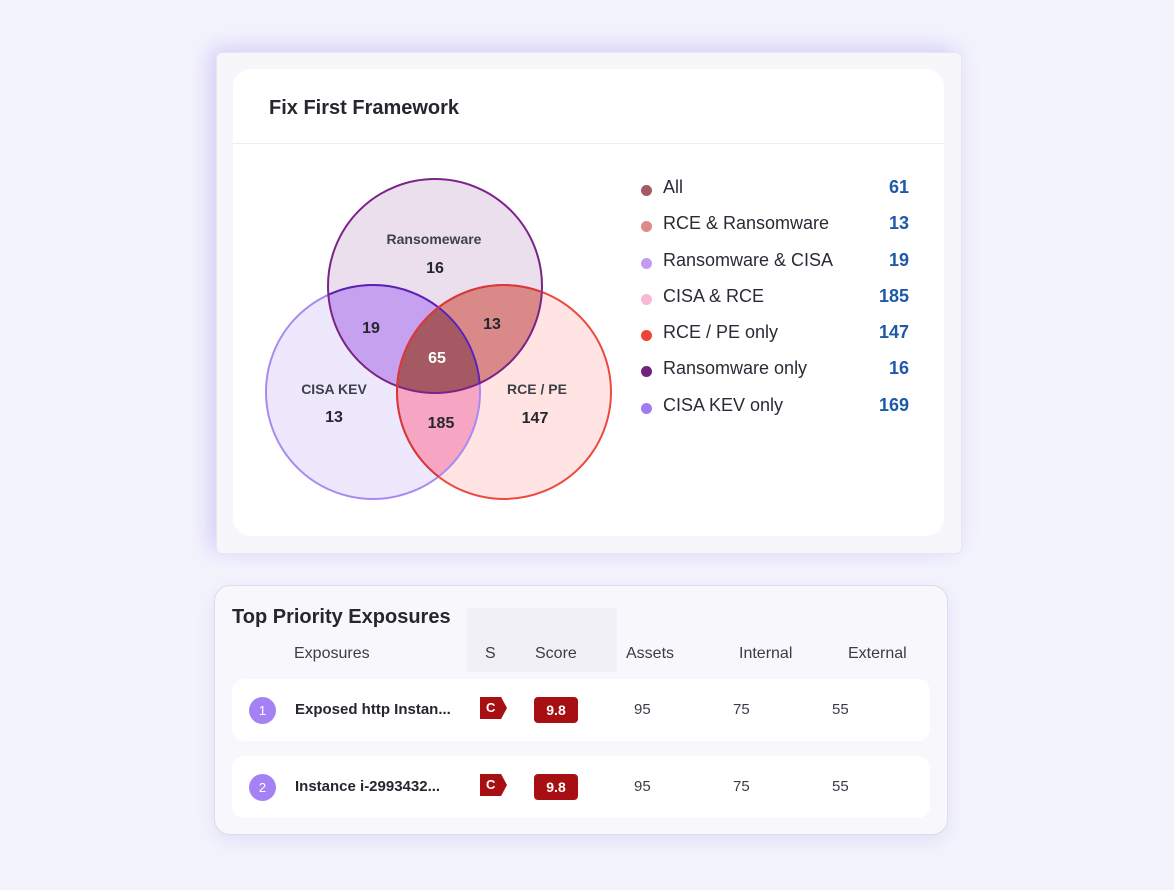  I want to click on legend-value: 185, so click(893, 295).